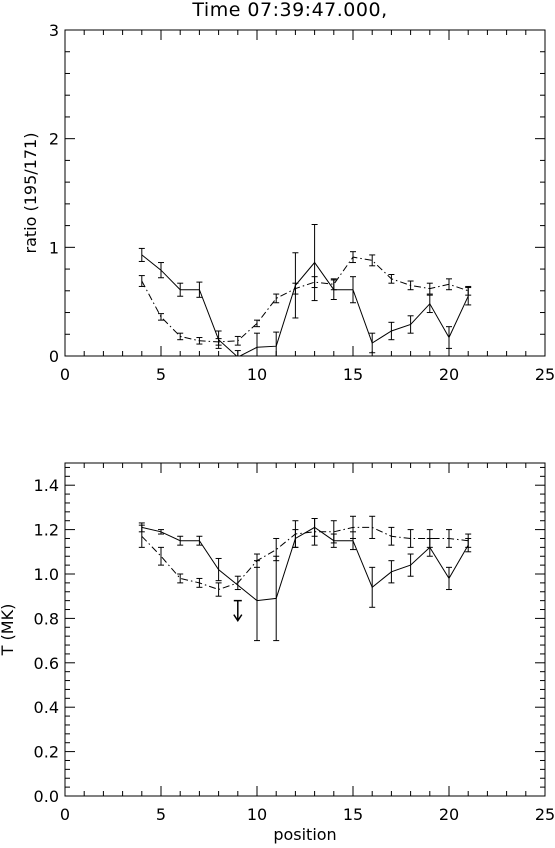  What do you see at coordinates (54, 247) in the screenshot?
I see `y-tick-label: 1` at bounding box center [54, 247].